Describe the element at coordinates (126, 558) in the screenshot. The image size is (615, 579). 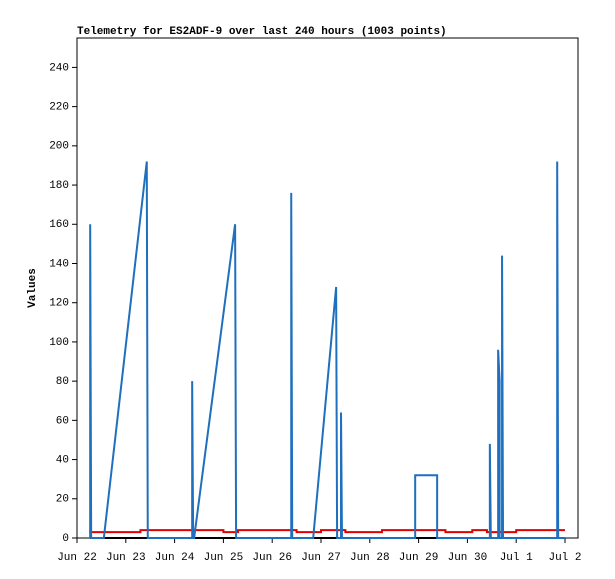
I see `x-tick-label: Jun 23` at that location.